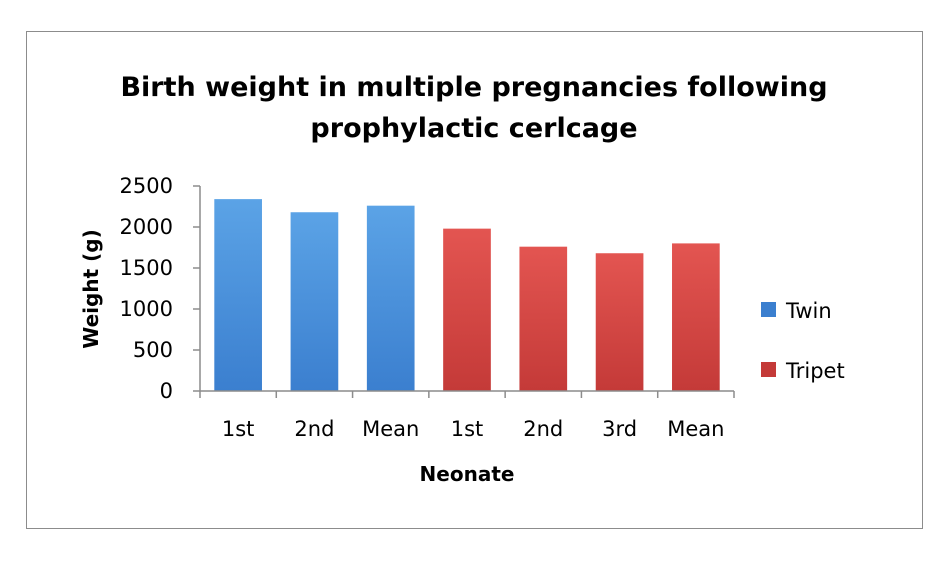  I want to click on x-axis-ticks: 1st 2nd Mean 1st 2nd 3rd Mean, so click(467, 416).